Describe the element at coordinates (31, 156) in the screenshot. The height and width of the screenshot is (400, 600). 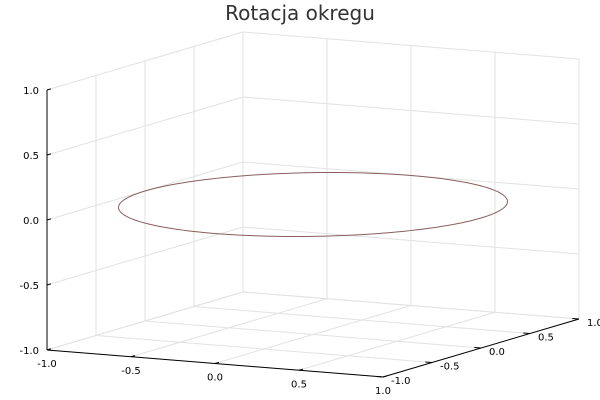
I see `z-tick-label: 0.5` at that location.